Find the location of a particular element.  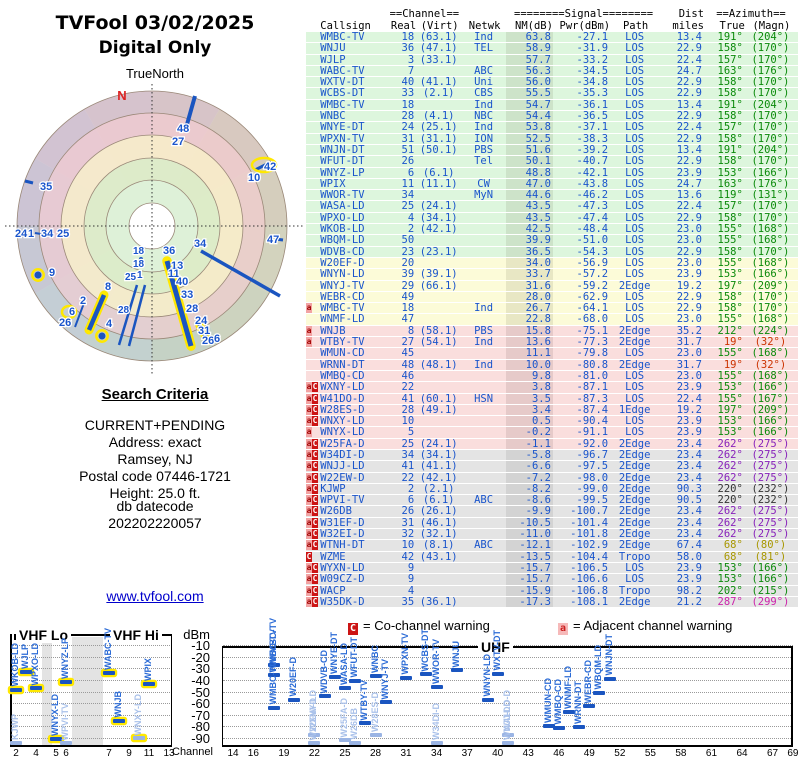

gridline is located at coordinates (91, 645).